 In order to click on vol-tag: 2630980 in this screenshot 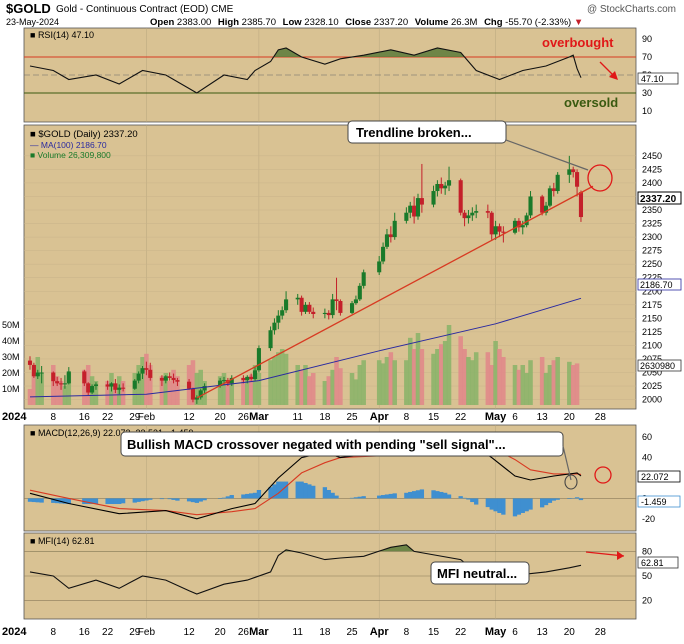, I will do `click(659, 365)`.